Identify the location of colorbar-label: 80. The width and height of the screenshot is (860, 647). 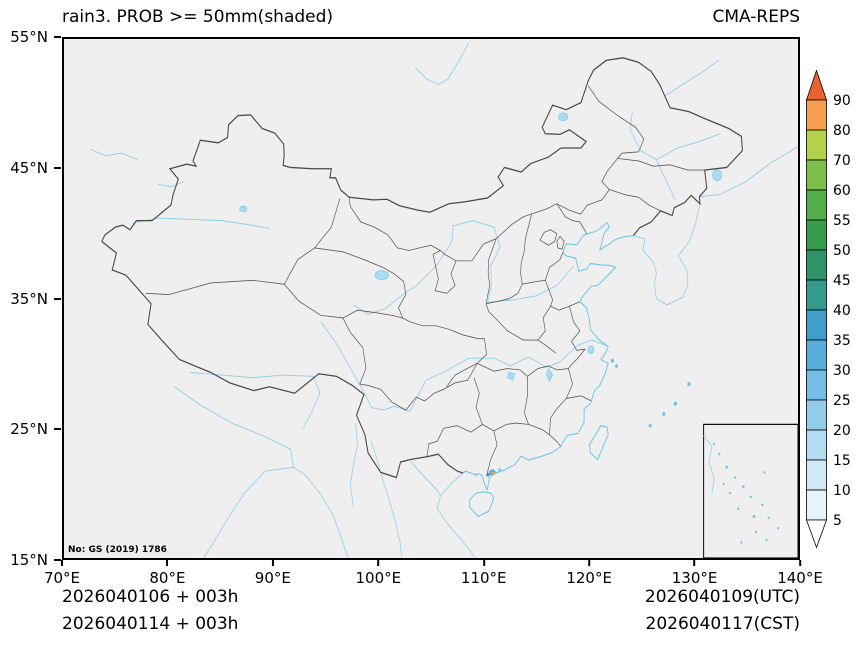
(842, 131).